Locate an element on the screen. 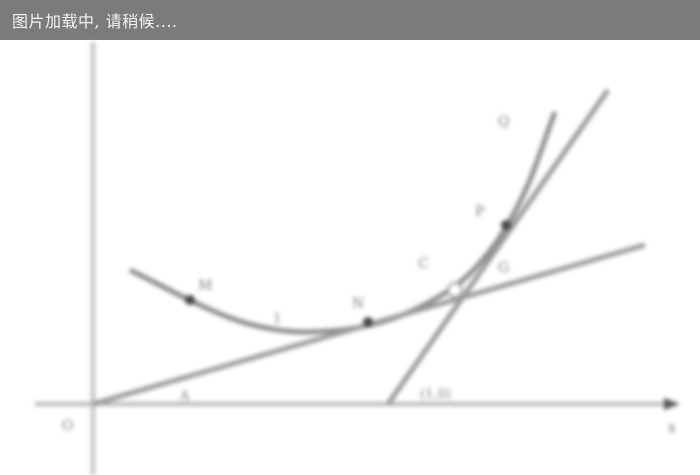 The width and height of the screenshot is (700, 475). label-l: l is located at coordinates (277, 319).